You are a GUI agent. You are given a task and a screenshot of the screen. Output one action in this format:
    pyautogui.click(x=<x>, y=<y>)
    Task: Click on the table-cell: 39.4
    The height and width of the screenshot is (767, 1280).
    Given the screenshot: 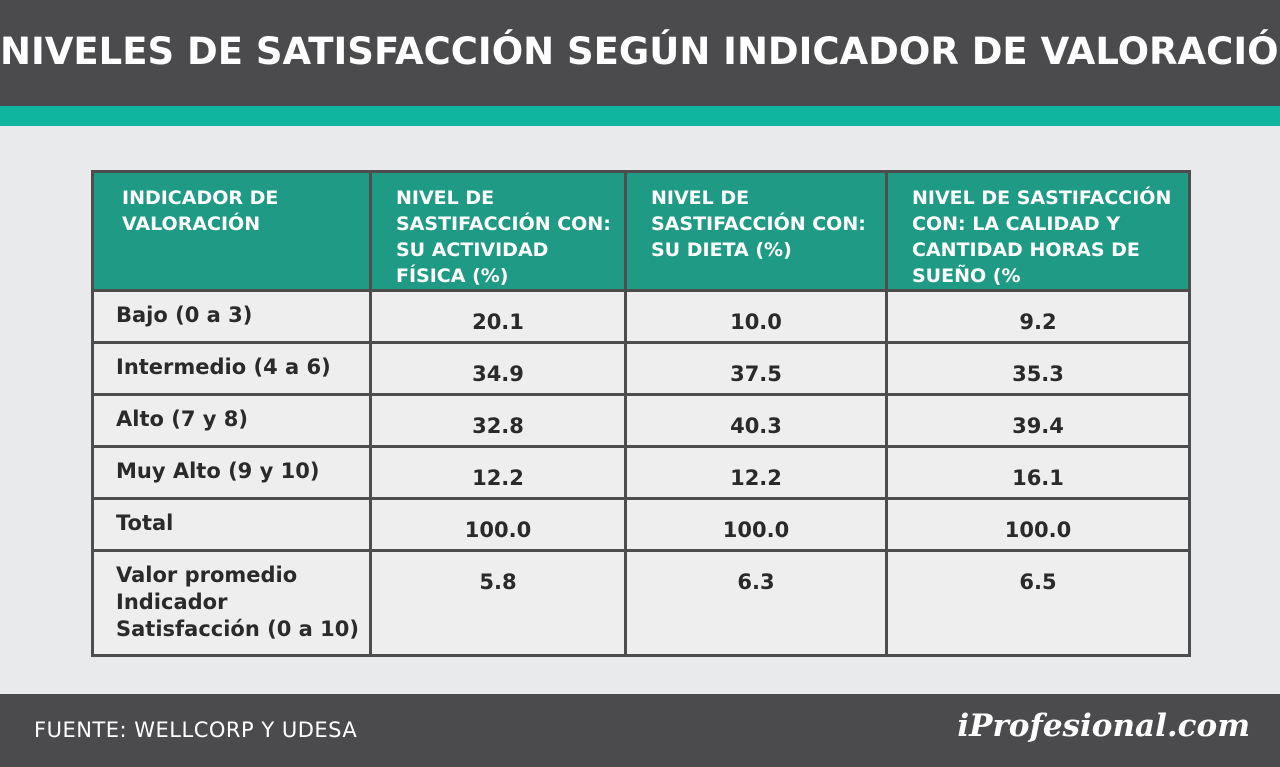 What is the action you would take?
    pyautogui.click(x=1038, y=420)
    